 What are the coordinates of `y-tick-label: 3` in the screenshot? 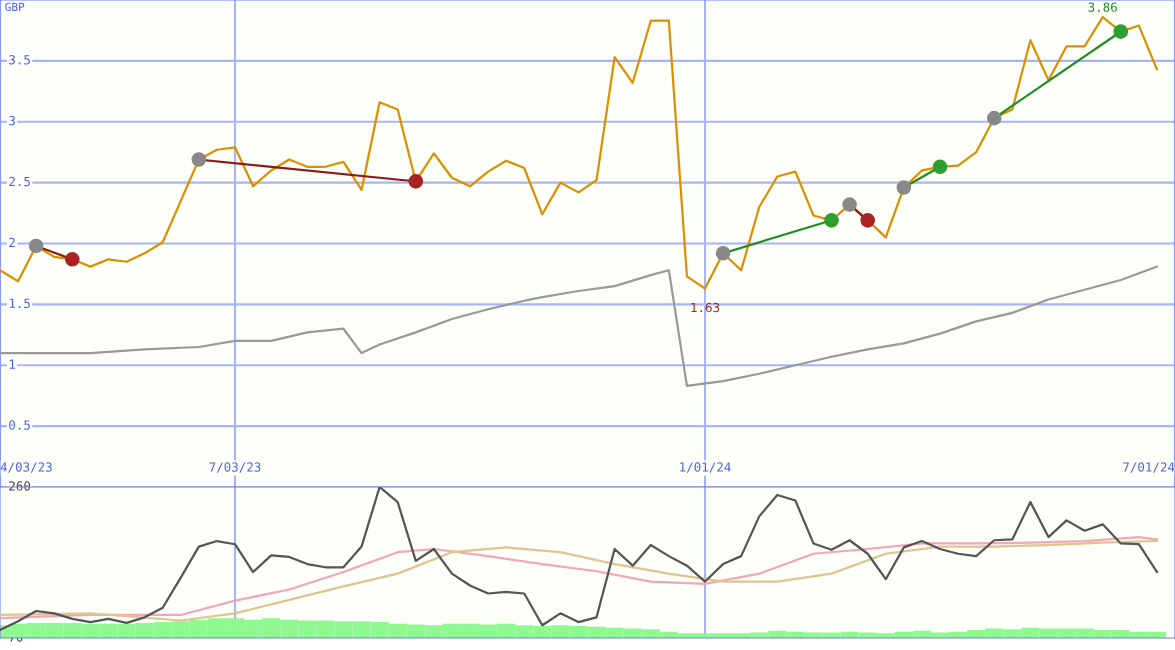 It's located at (12, 120).